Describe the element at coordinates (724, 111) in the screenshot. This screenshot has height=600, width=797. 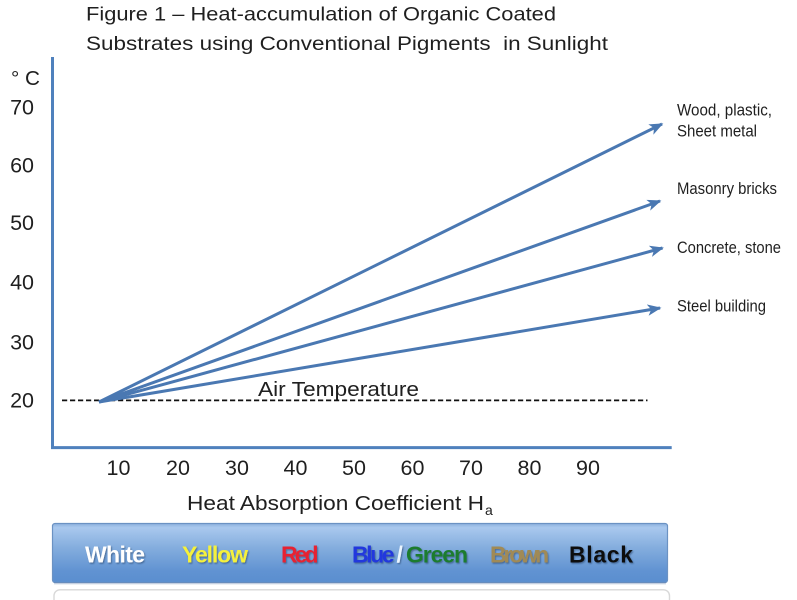
I see `svg-text: Wood, plastic,` at that location.